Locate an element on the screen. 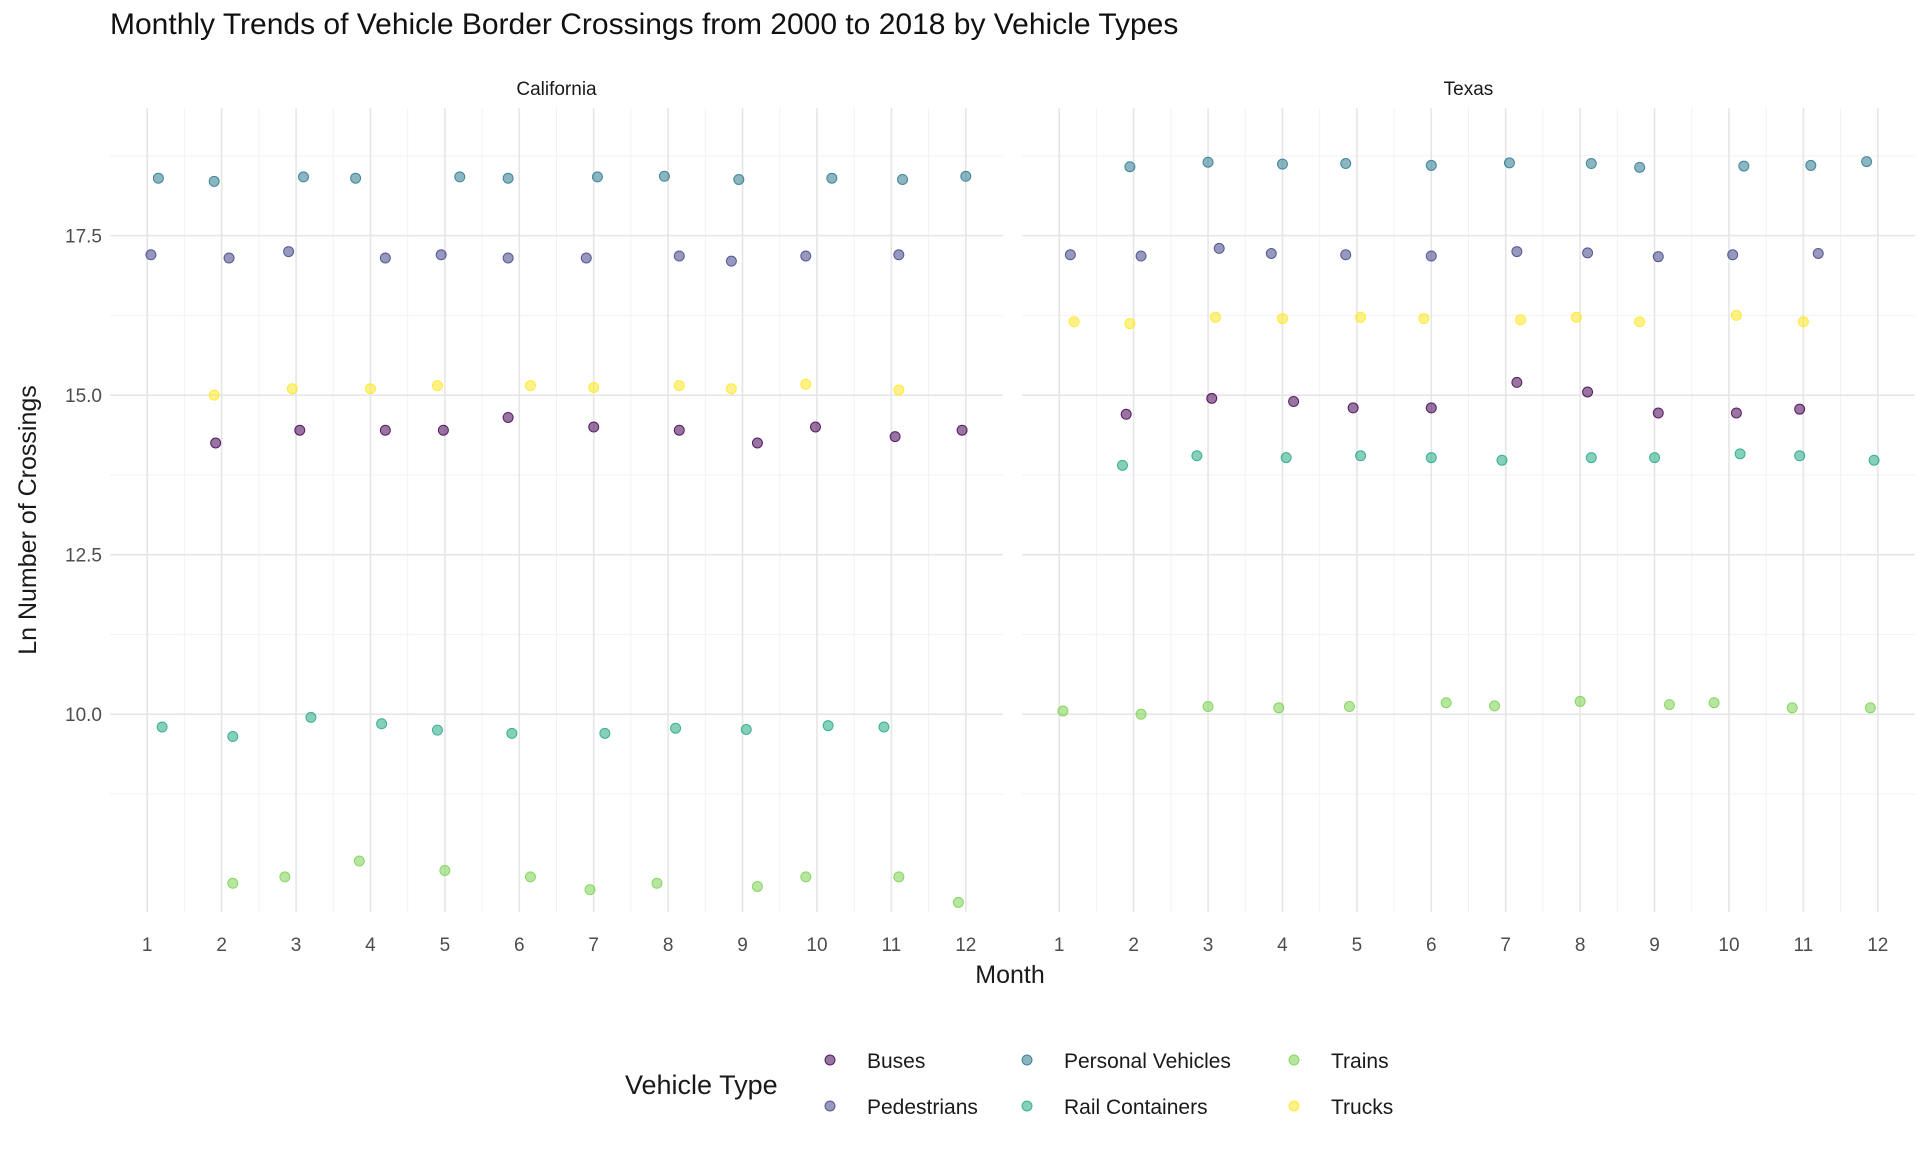 This screenshot has width=1920, height=1152. legend-item: Trains is located at coordinates (1338, 1061).